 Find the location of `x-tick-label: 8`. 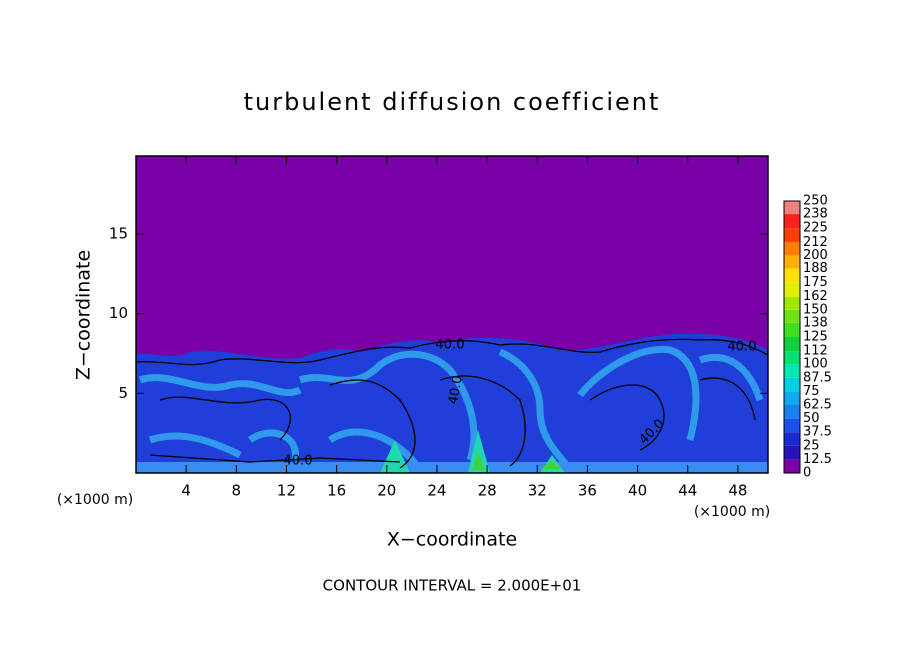

x-tick-label: 8 is located at coordinates (237, 491).